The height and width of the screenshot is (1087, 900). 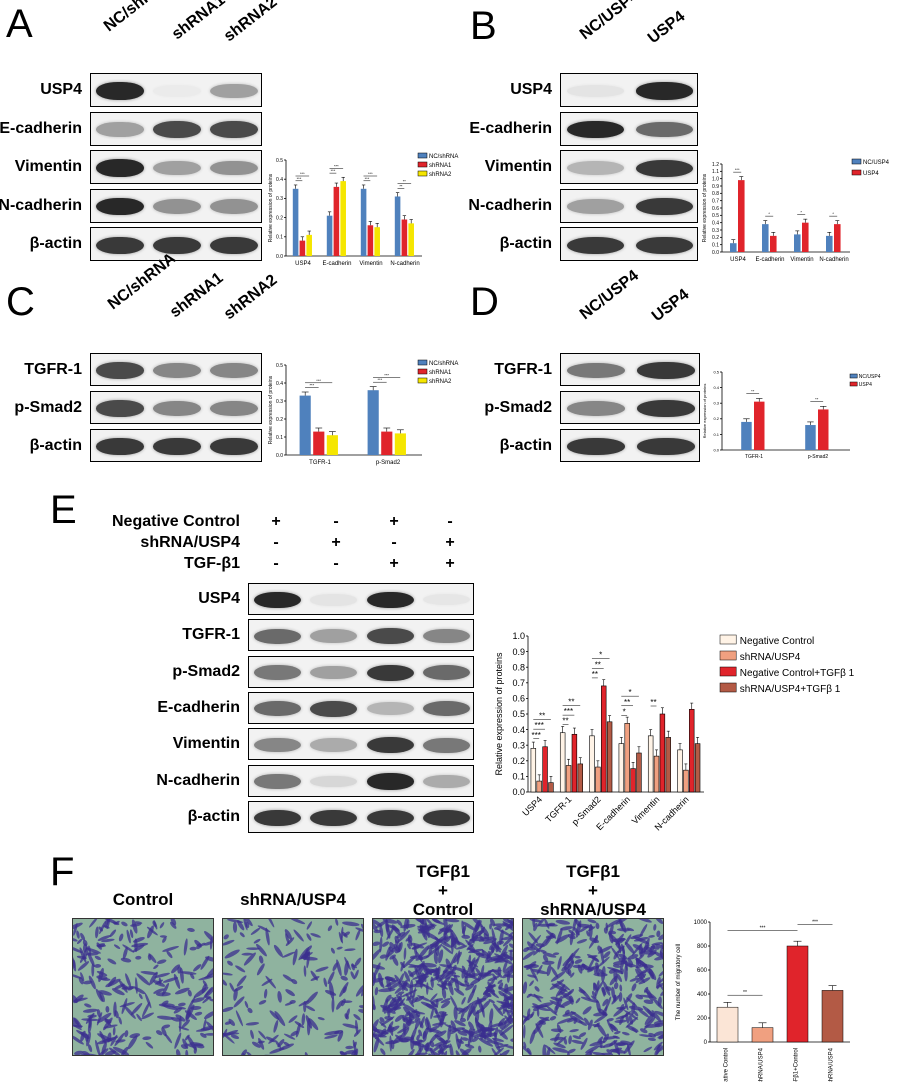 I want to click on lane-label: NC/shRNA, so click(x=138, y=18).